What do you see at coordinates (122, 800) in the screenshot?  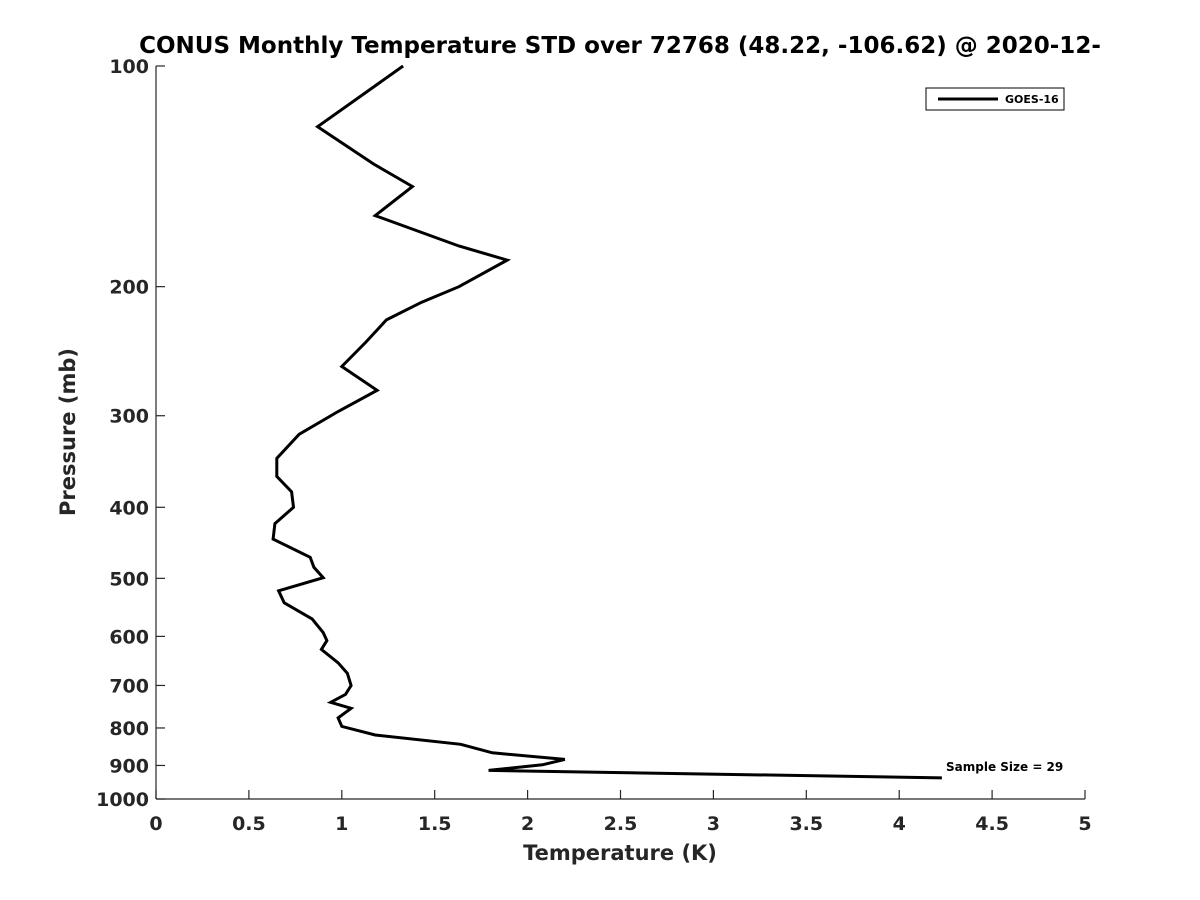 I see `y-tick-label: 1000` at bounding box center [122, 800].